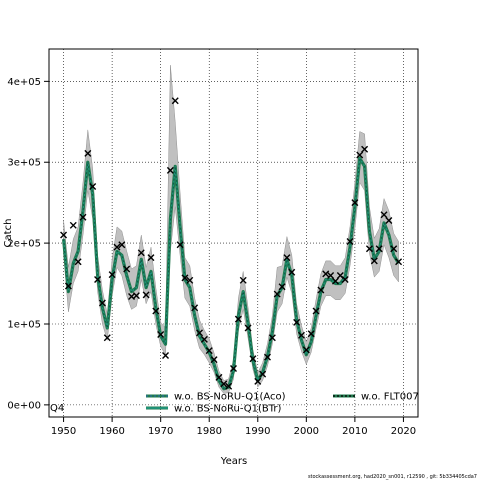 The width and height of the screenshot is (480, 480). Describe the element at coordinates (230, 397) in the screenshot. I see `legend-label: w.o. BS-NoRU-Q1(Aco)` at that location.